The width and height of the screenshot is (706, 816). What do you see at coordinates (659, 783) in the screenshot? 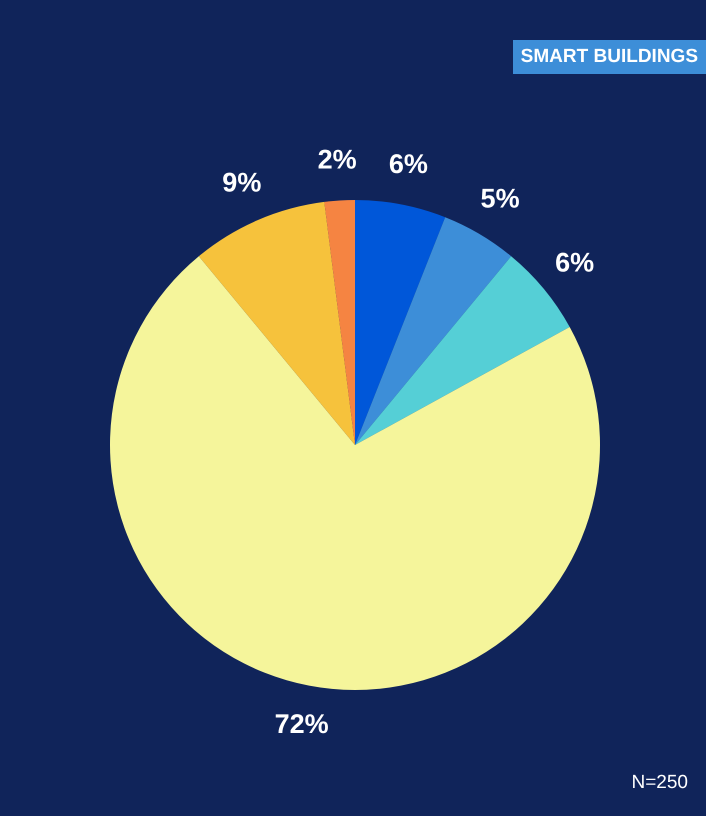
I see `text: N=250` at bounding box center [659, 783].